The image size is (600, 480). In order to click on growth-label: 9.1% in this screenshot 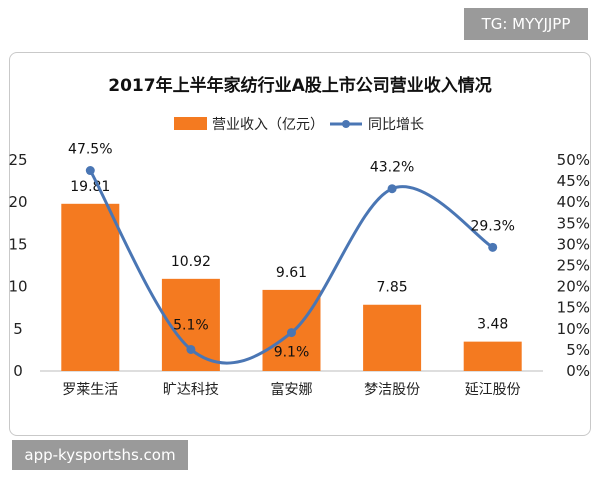, I will do `click(292, 353)`.